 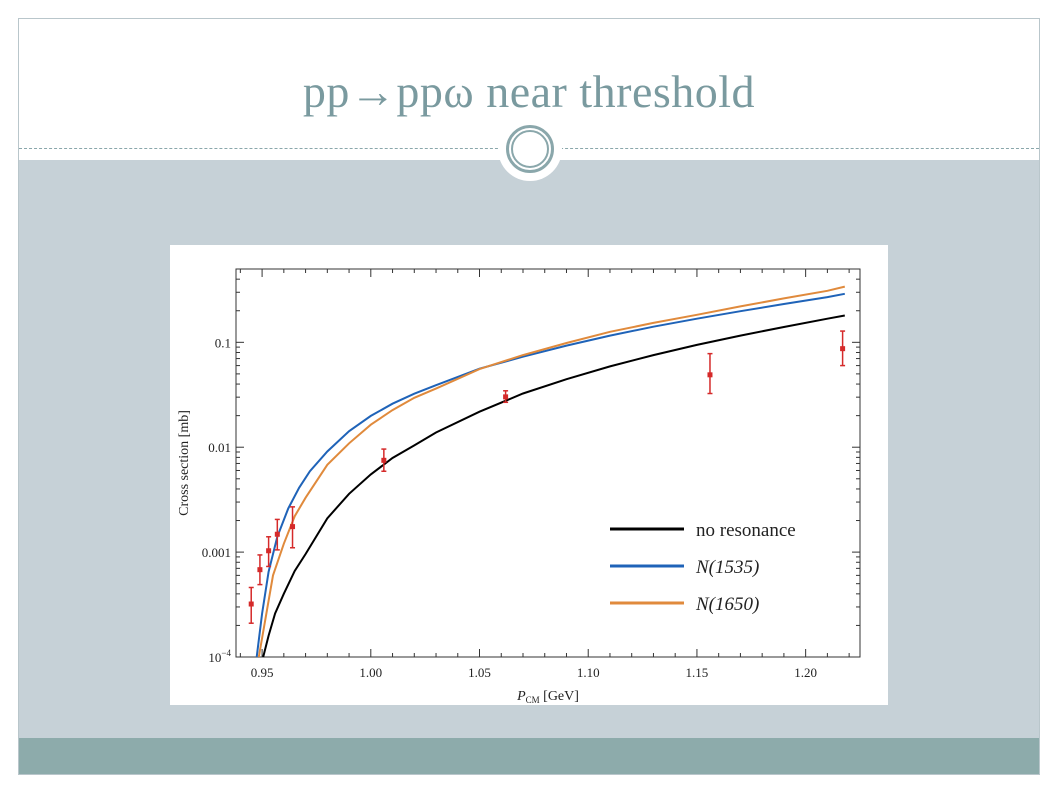 I want to click on legend-label-no-resonance: no resonance, so click(x=746, y=530).